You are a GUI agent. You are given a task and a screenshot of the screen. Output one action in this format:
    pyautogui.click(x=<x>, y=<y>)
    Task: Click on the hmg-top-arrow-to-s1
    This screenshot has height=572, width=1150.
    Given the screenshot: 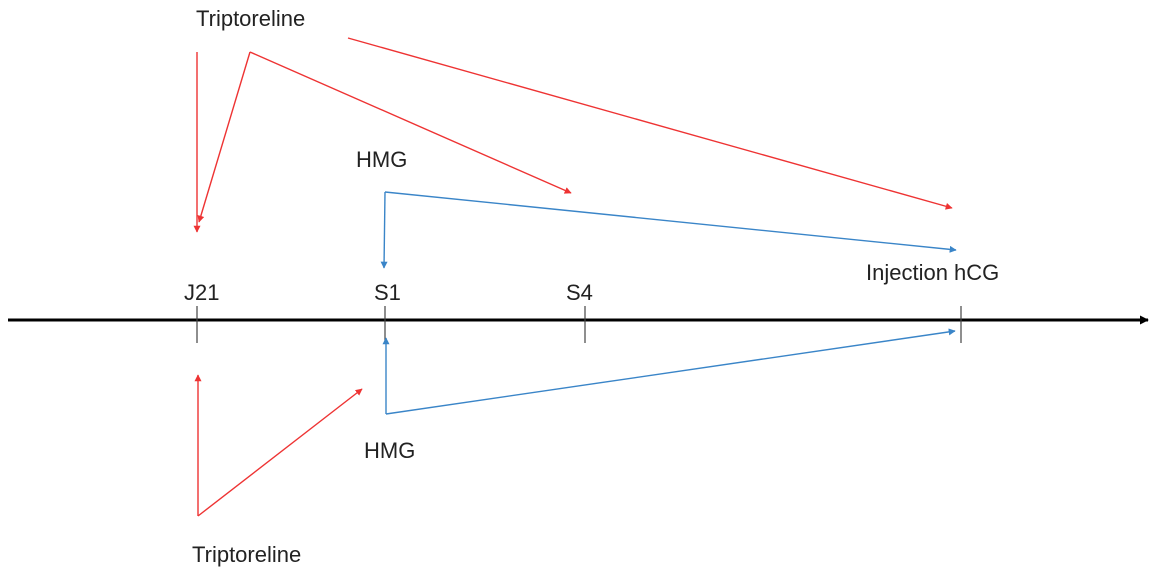 What is the action you would take?
    pyautogui.click(x=384, y=230)
    